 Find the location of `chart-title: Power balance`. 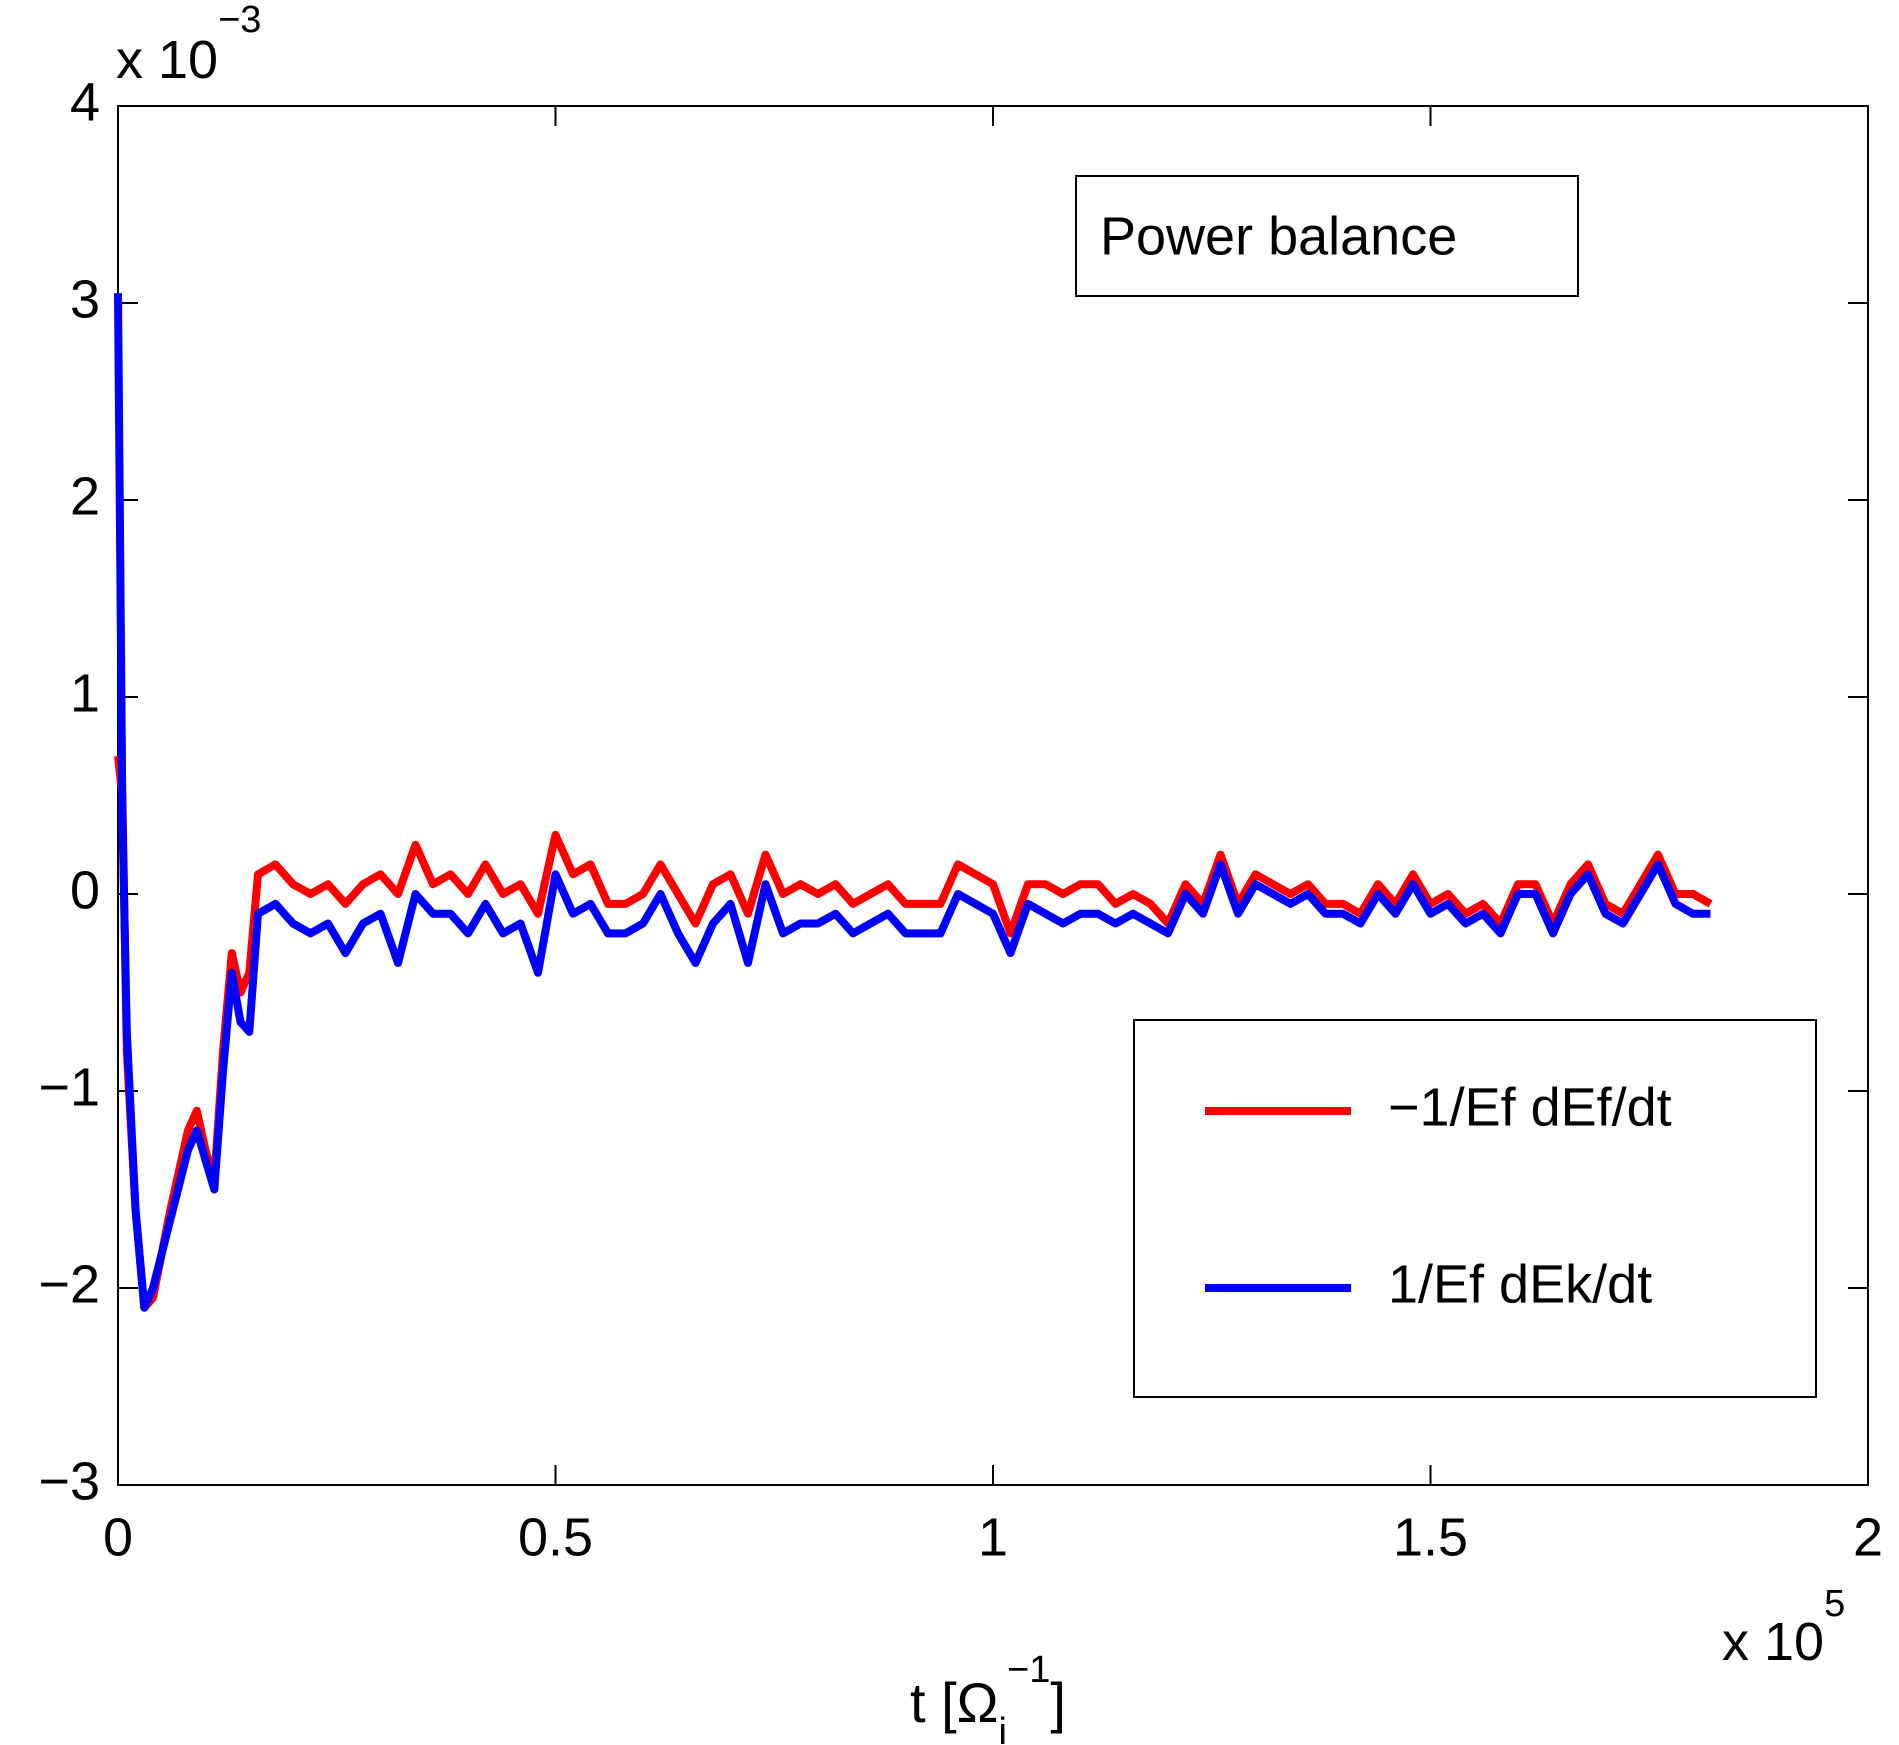

chart-title: Power balance is located at coordinates (1278, 236).